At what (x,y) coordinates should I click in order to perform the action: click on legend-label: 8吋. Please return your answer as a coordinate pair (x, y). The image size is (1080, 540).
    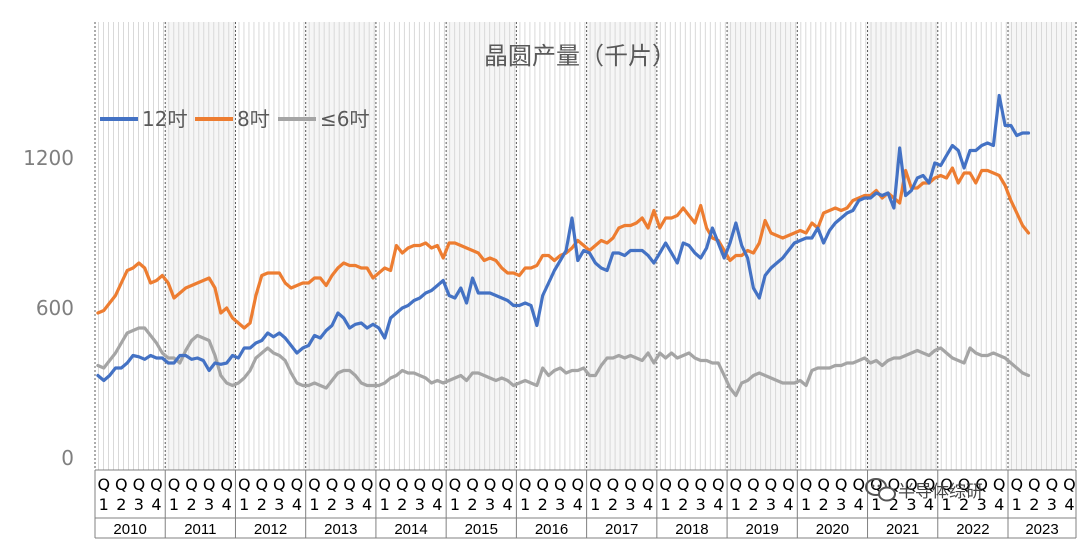
    Looking at the image, I should click on (253, 119).